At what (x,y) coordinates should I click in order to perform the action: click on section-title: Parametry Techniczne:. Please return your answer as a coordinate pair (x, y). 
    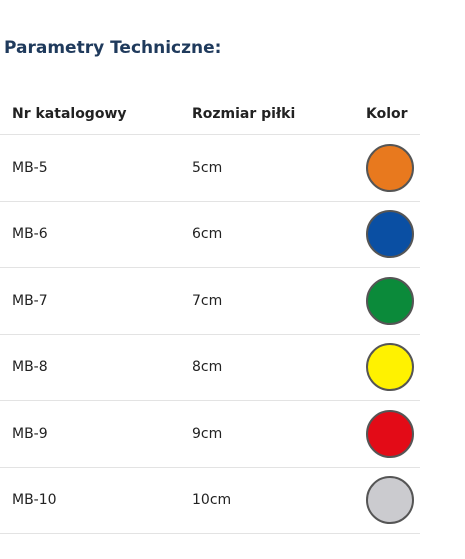
    Looking at the image, I should click on (113, 48).